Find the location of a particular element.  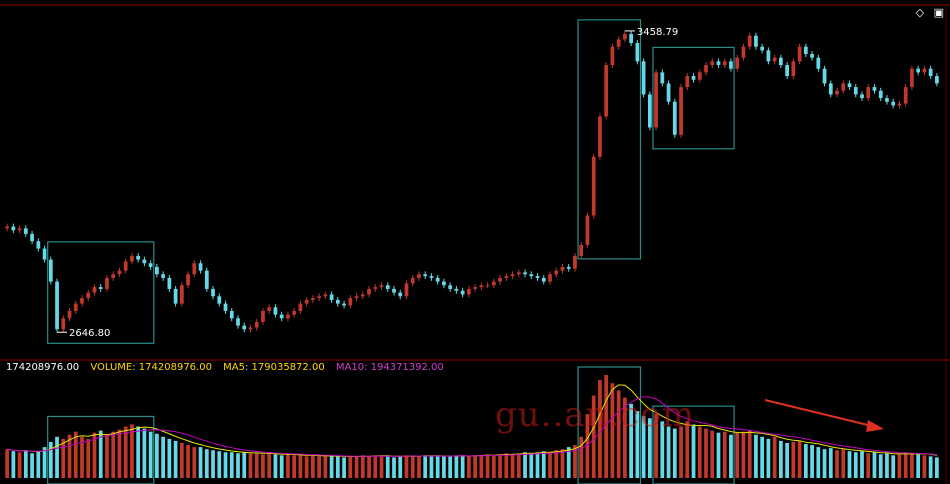

diamond-icon: ◇ is located at coordinates (920, 12).